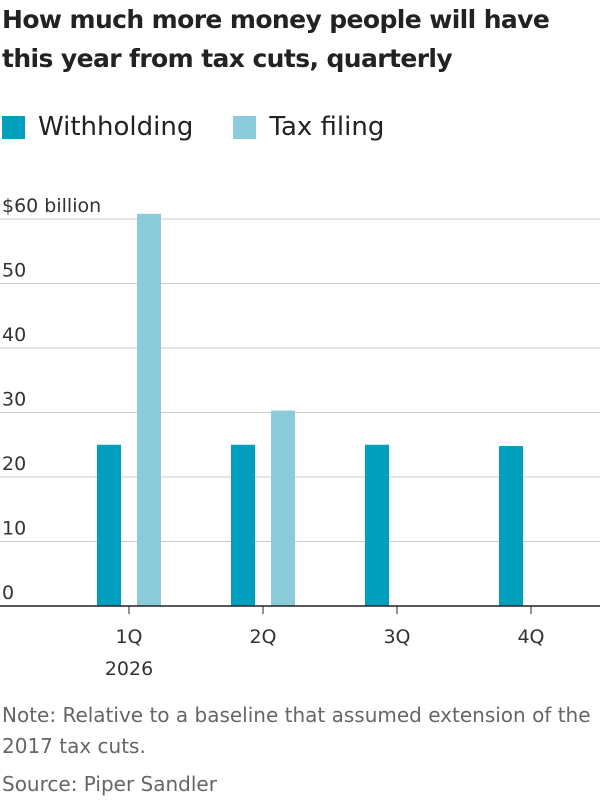 The image size is (600, 800). What do you see at coordinates (128, 637) in the screenshot?
I see `x-tick-label: 1Q` at bounding box center [128, 637].